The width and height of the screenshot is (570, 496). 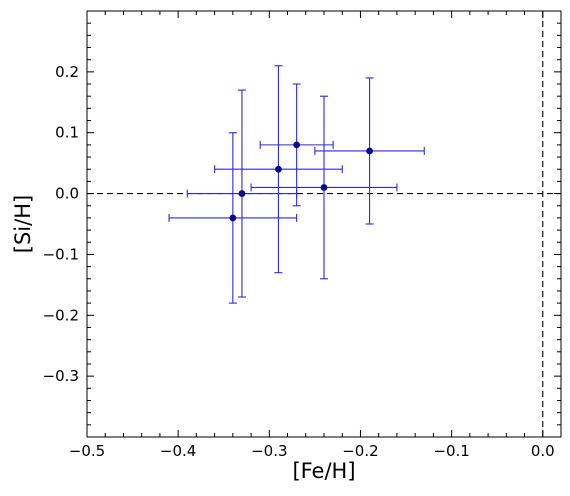 What do you see at coordinates (67, 72) in the screenshot?
I see `y-tick-label: 0.2` at bounding box center [67, 72].